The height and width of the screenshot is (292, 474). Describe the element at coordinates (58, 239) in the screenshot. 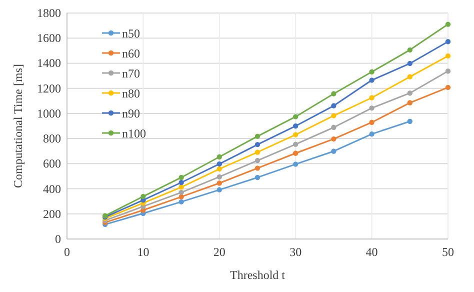

I see `y-tick-label: 0` at that location.